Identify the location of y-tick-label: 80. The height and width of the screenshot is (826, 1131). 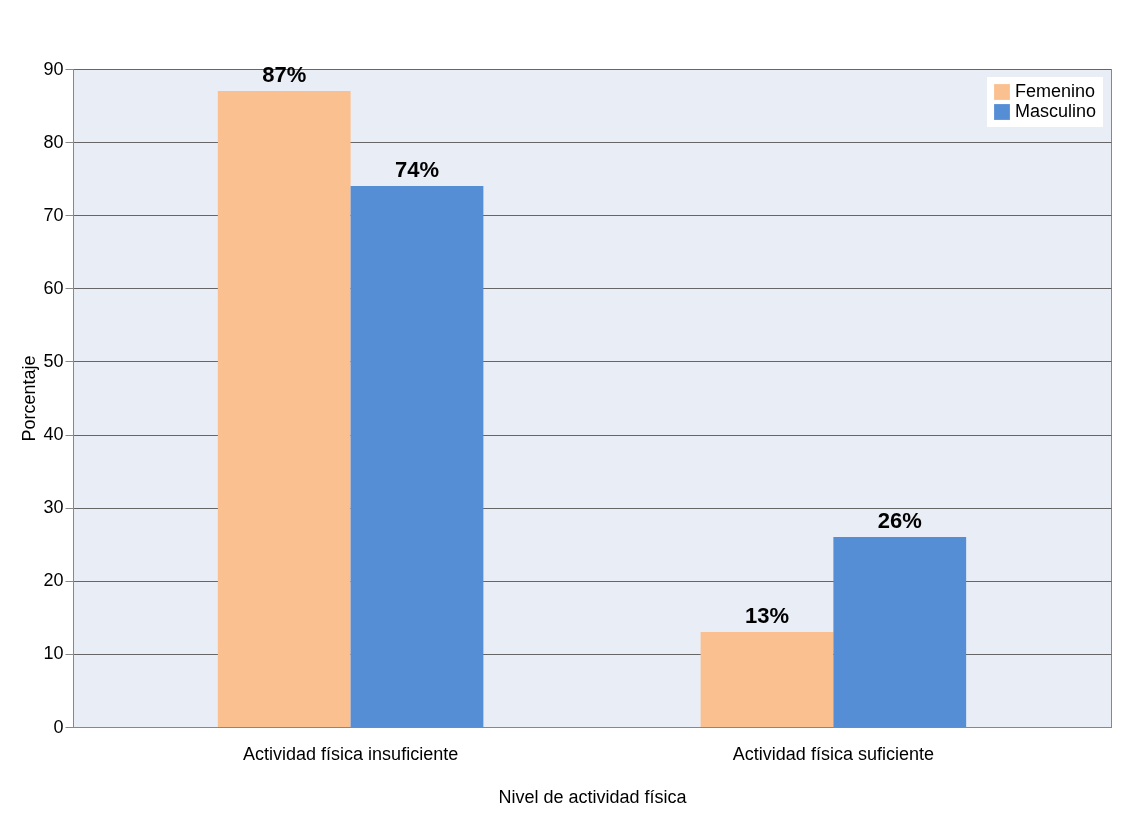
(53, 141).